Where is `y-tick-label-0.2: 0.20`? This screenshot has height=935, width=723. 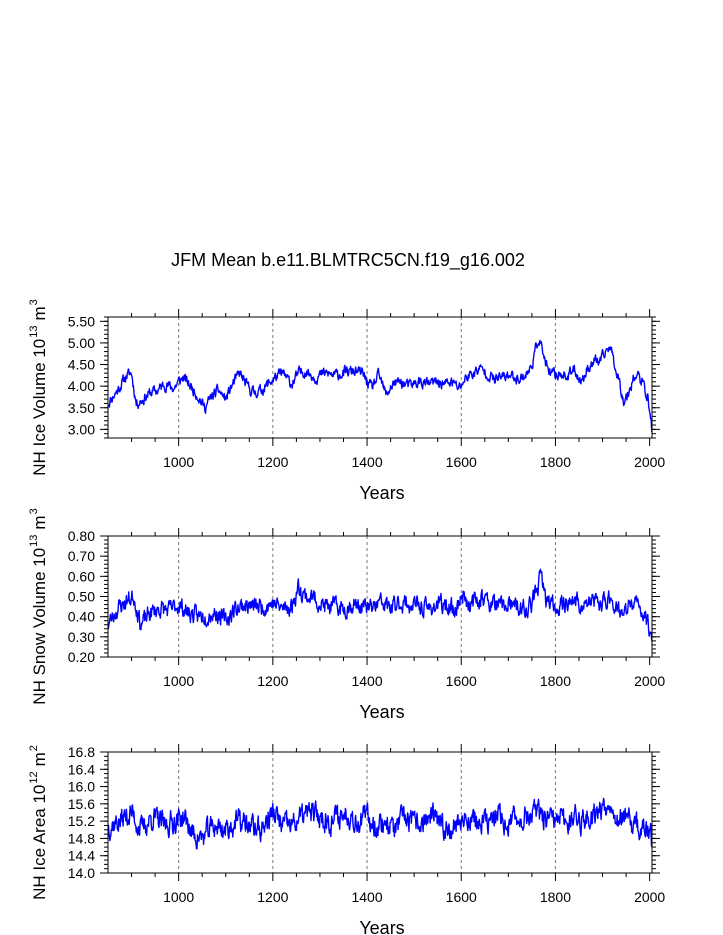
y-tick-label-0.2: 0.20 is located at coordinates (81, 657).